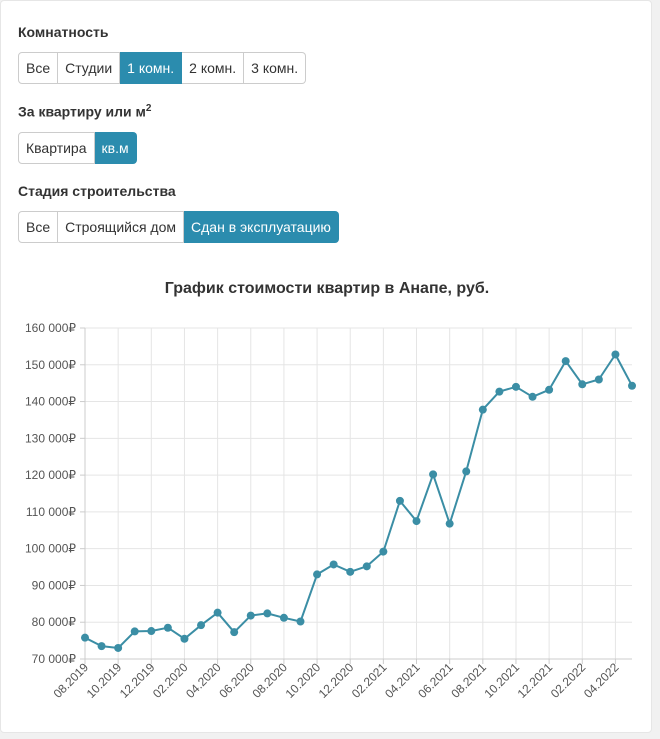 This screenshot has width=660, height=739. Describe the element at coordinates (54, 585) in the screenshot. I see `y-tick-label: 90 000₽` at that location.